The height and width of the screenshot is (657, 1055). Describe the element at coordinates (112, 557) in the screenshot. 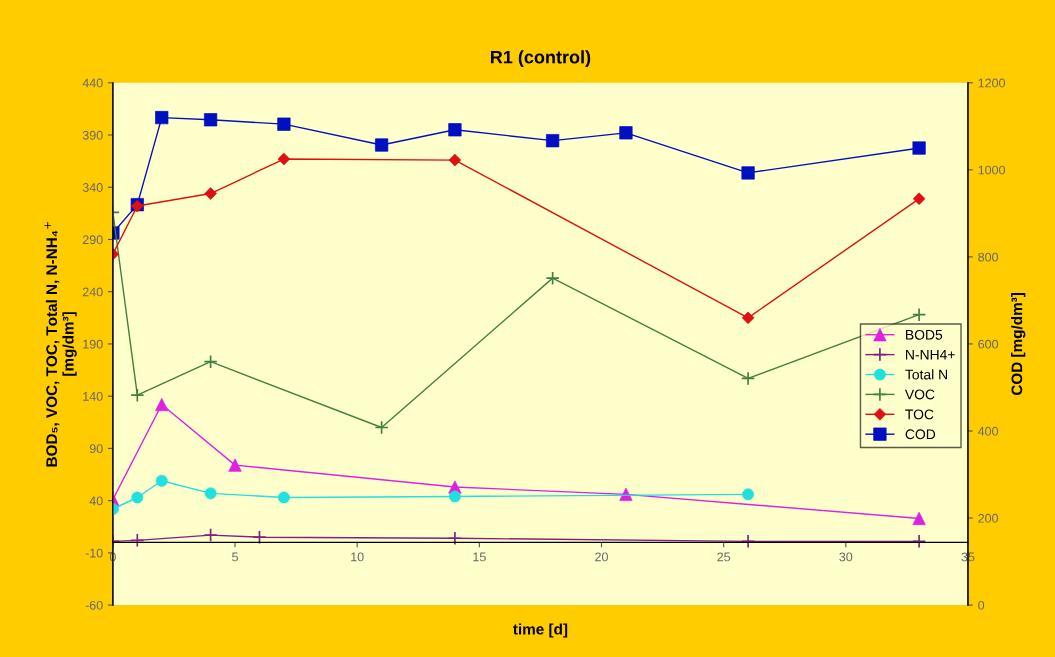

I see `x-tick-label: 0` at that location.